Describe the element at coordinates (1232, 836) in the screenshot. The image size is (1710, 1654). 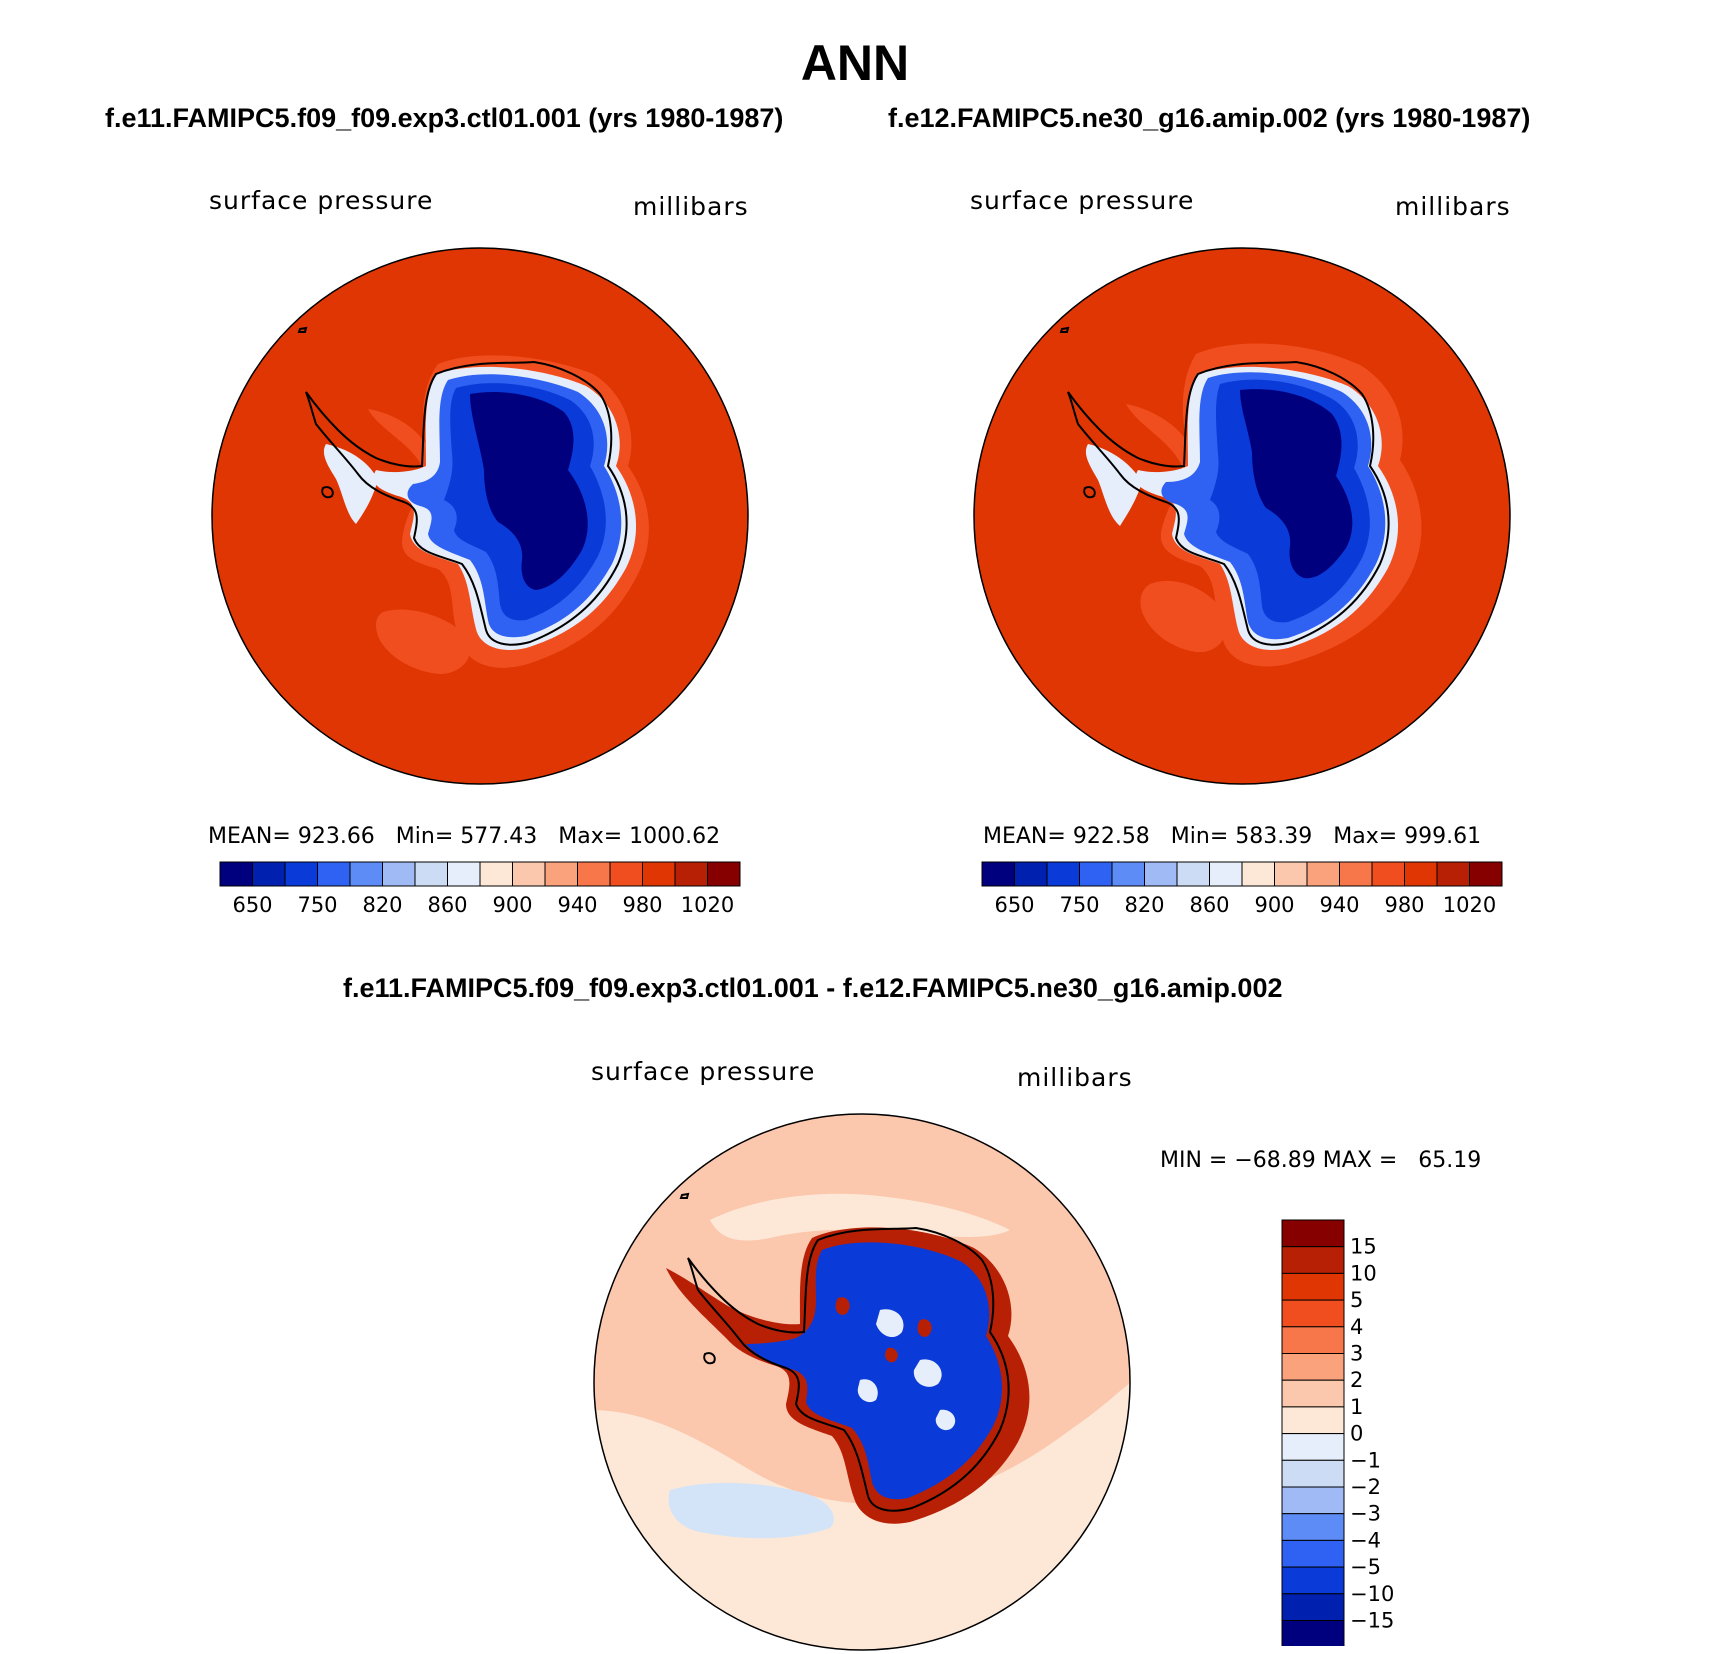
I see `right-stats: MEAN= 922.58 Min= 583.39 Max= 999.61` at that location.